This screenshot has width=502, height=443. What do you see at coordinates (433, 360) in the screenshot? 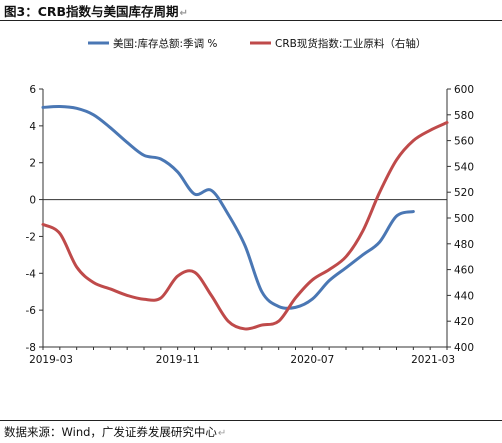
I see `x-tick-label: 2021-03` at bounding box center [433, 360].